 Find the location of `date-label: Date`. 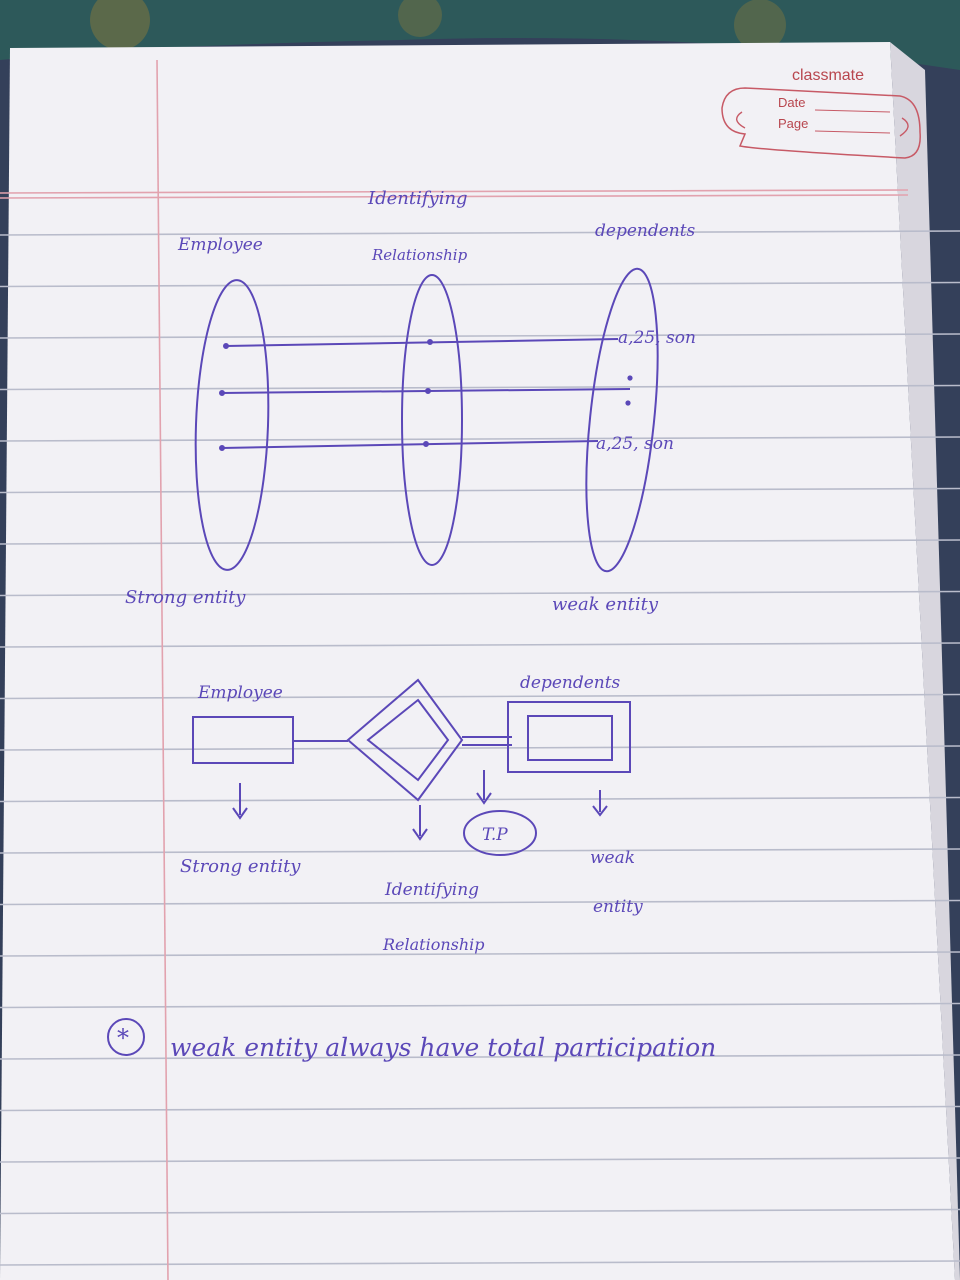

date-label: Date is located at coordinates (791, 102).